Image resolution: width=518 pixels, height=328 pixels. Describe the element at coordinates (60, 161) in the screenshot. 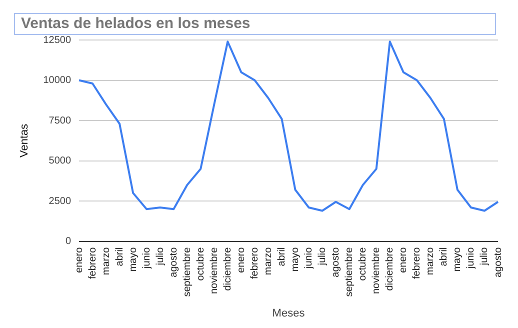

I see `y-tick-label: 5000` at that location.